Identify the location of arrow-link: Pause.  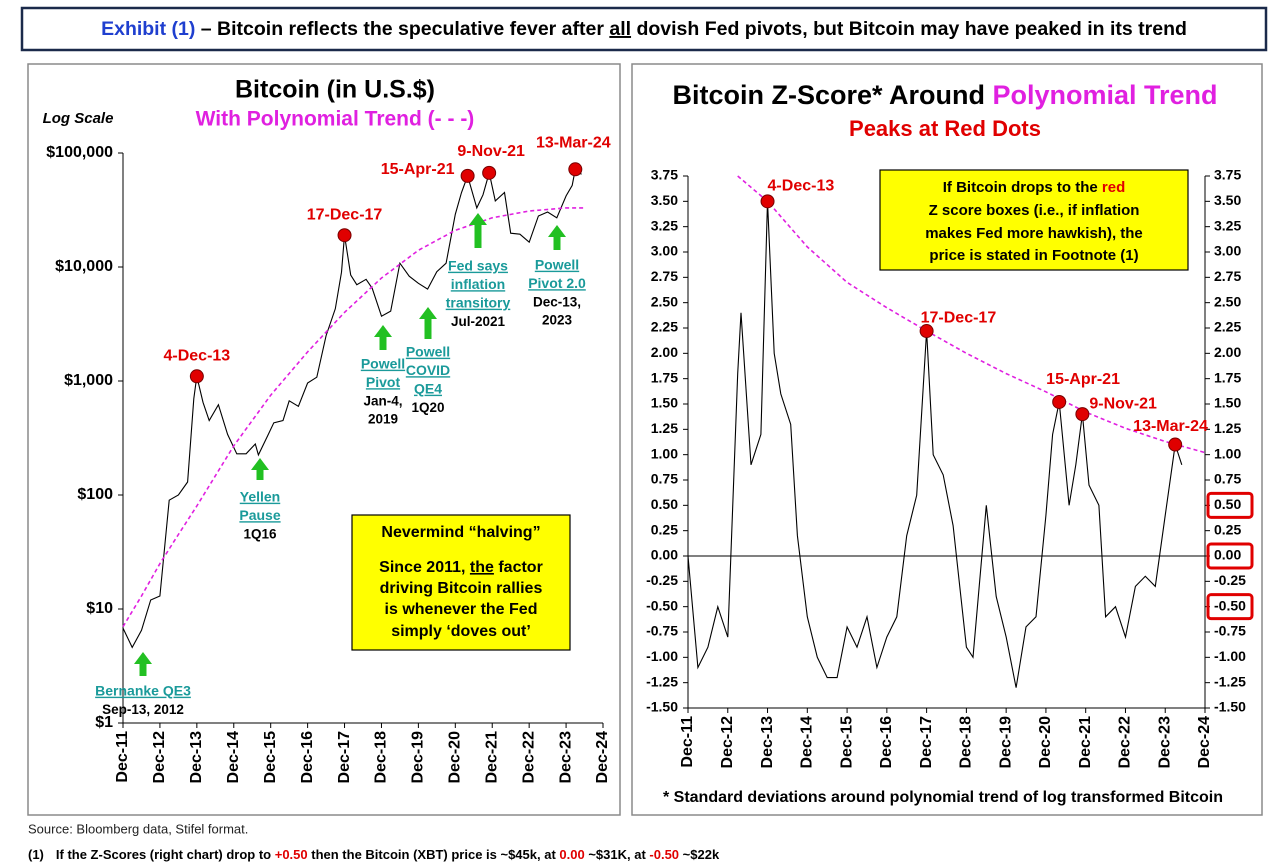
(259, 515).